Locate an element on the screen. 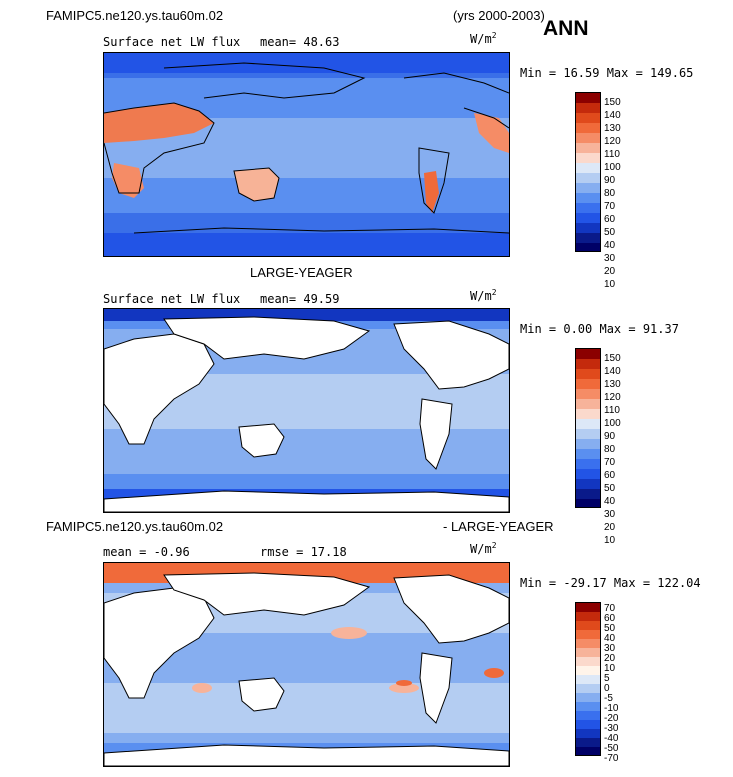  sw-america-region is located at coordinates (491, 133).